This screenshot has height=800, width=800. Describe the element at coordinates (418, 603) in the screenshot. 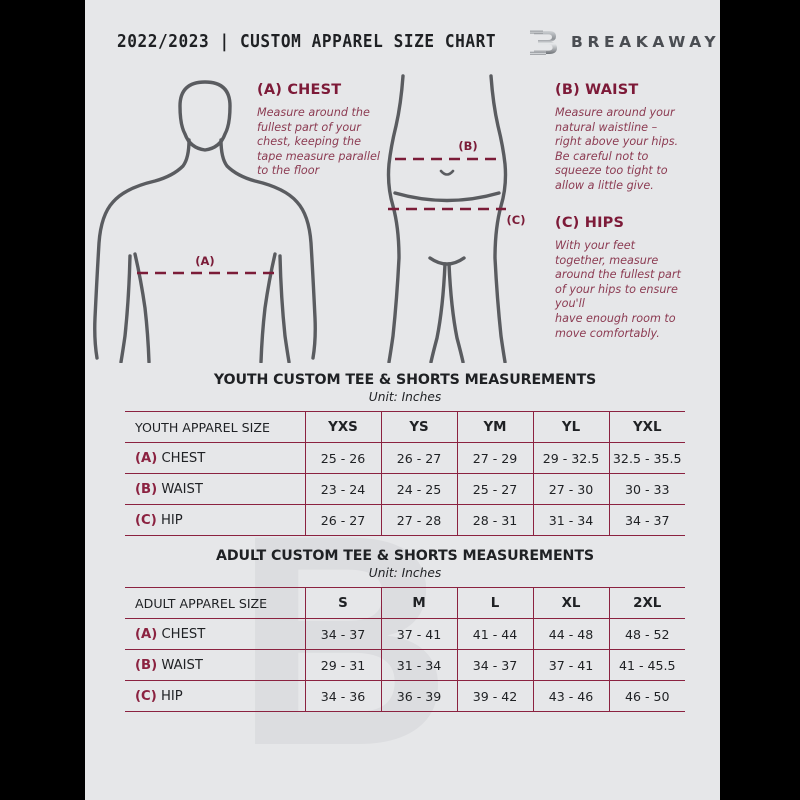

I see `adult-size-header-2: M` at that location.